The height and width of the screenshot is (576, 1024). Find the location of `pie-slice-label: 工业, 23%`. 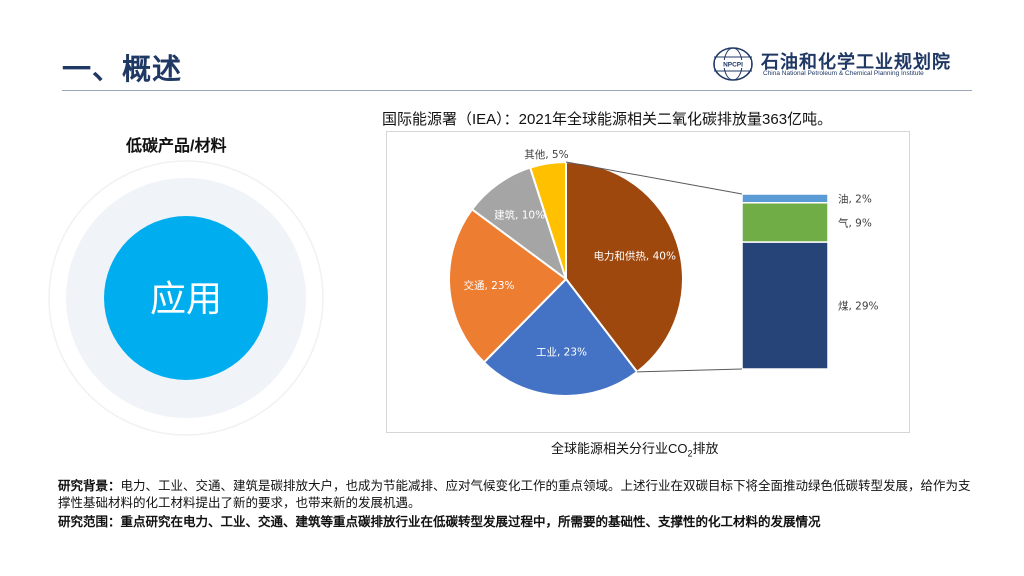

pie-slice-label: 工业, 23% is located at coordinates (561, 352).